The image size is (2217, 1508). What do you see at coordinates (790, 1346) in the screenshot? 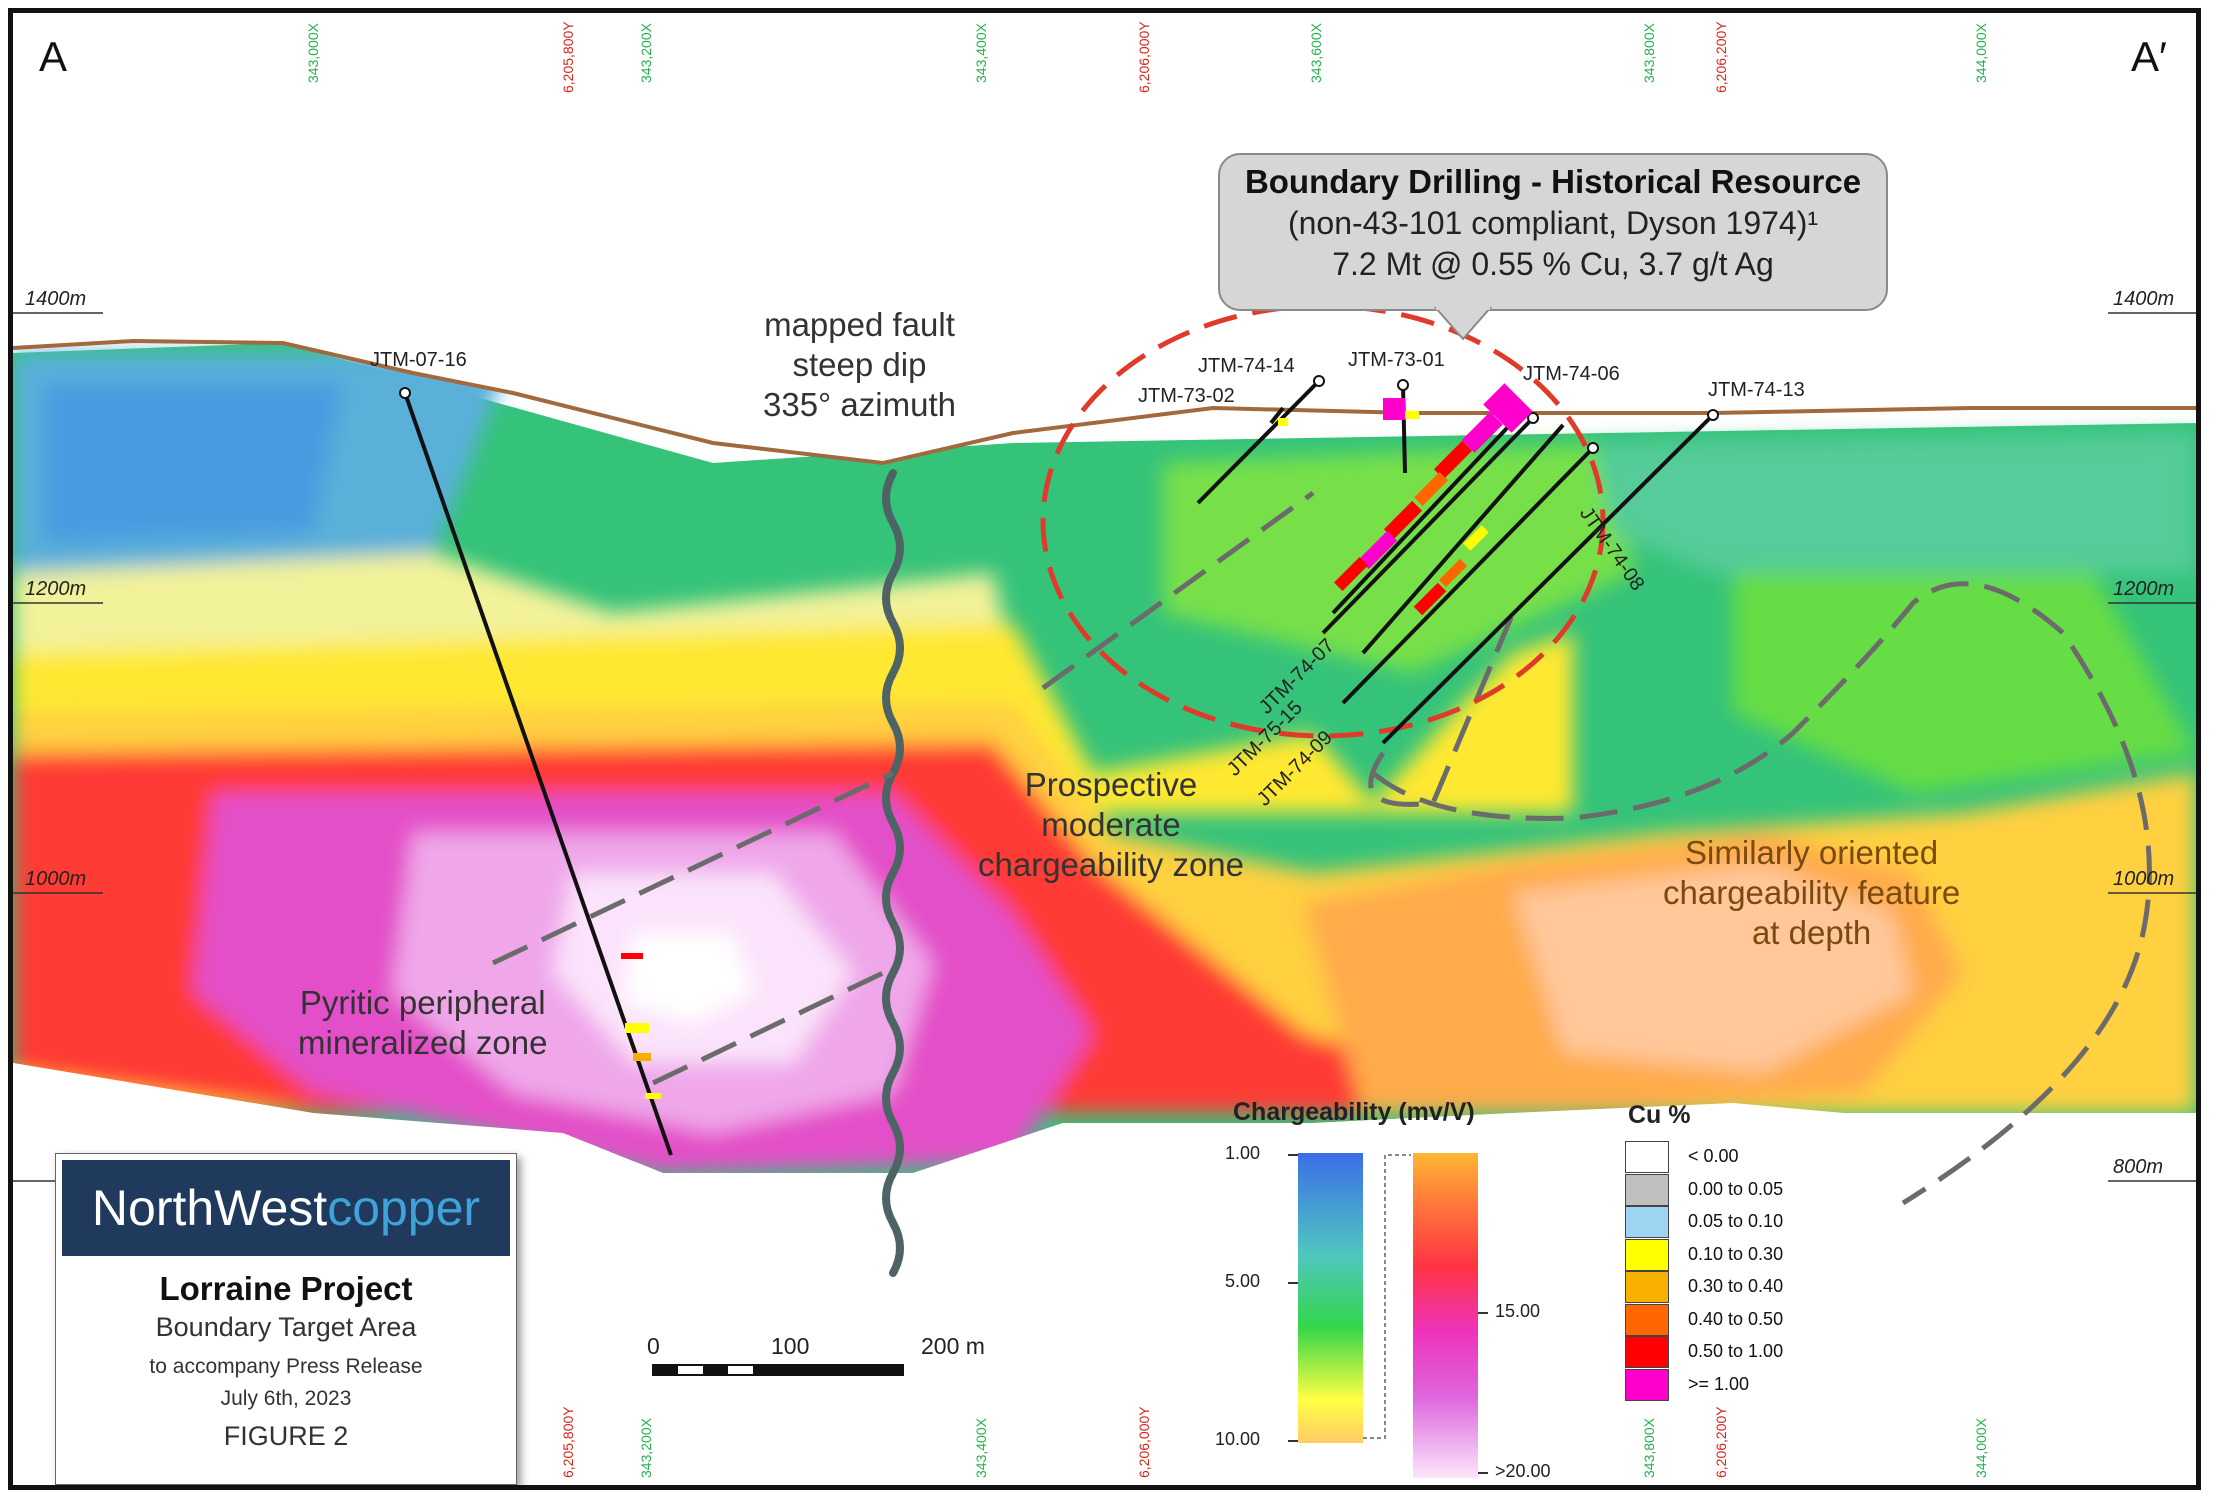
I see `scale-label: 100` at bounding box center [790, 1346].